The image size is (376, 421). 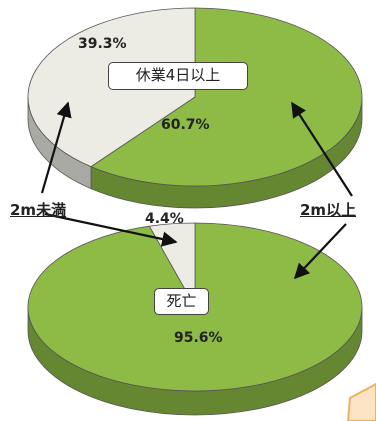 What do you see at coordinates (181, 301) in the screenshot?
I see `bottom-pie-title-box: 死亡` at bounding box center [181, 301].